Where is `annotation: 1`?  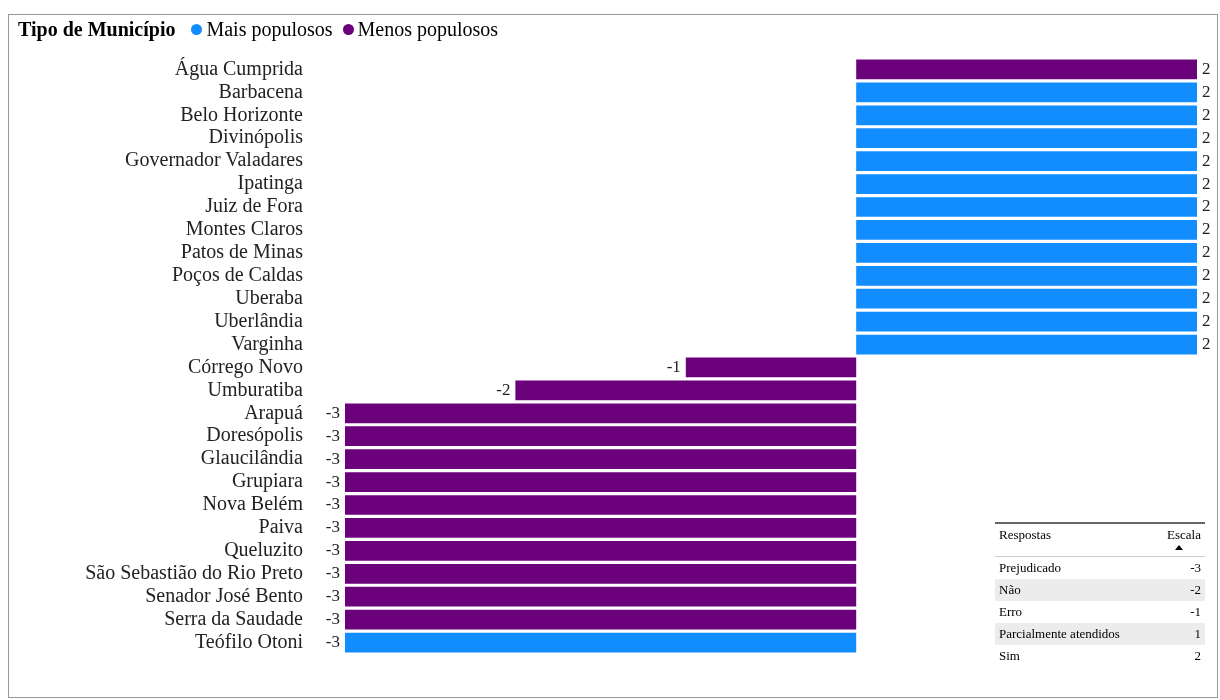
annotation: 1 is located at coordinates (1179, 634).